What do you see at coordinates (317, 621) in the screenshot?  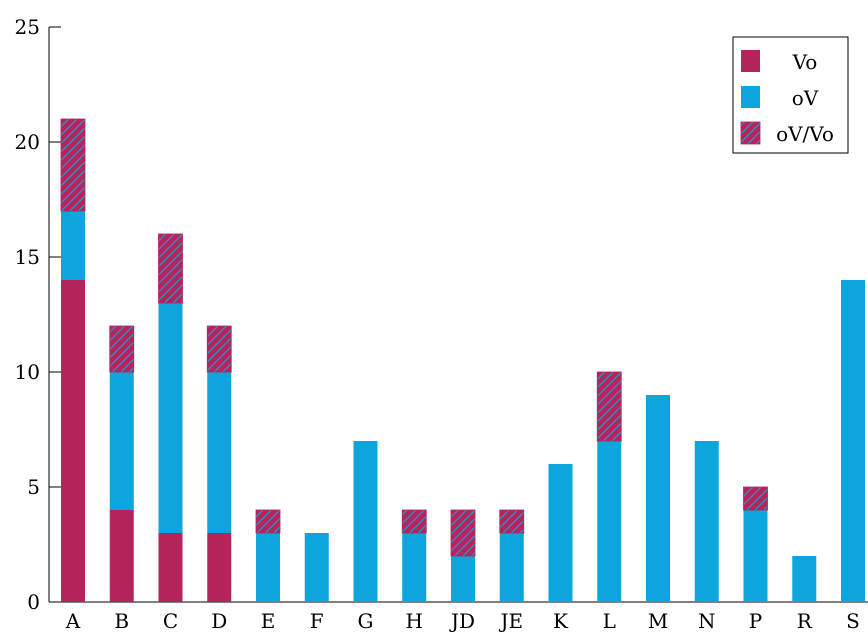 I see `x-tick-label: F` at bounding box center [317, 621].